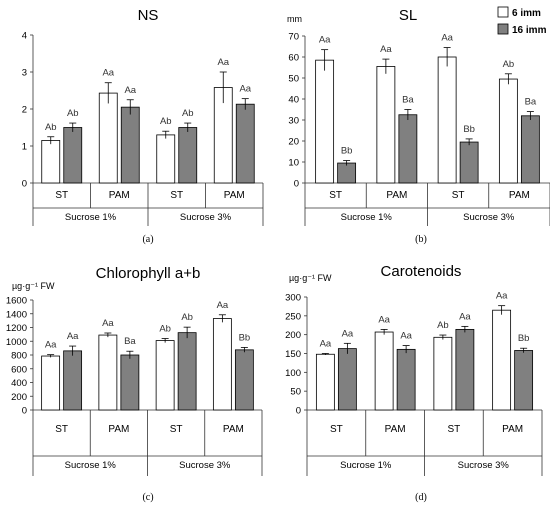 Image resolution: width=550 pixels, height=511 pixels. I want to click on y-tick-label: 150, so click(293, 354).